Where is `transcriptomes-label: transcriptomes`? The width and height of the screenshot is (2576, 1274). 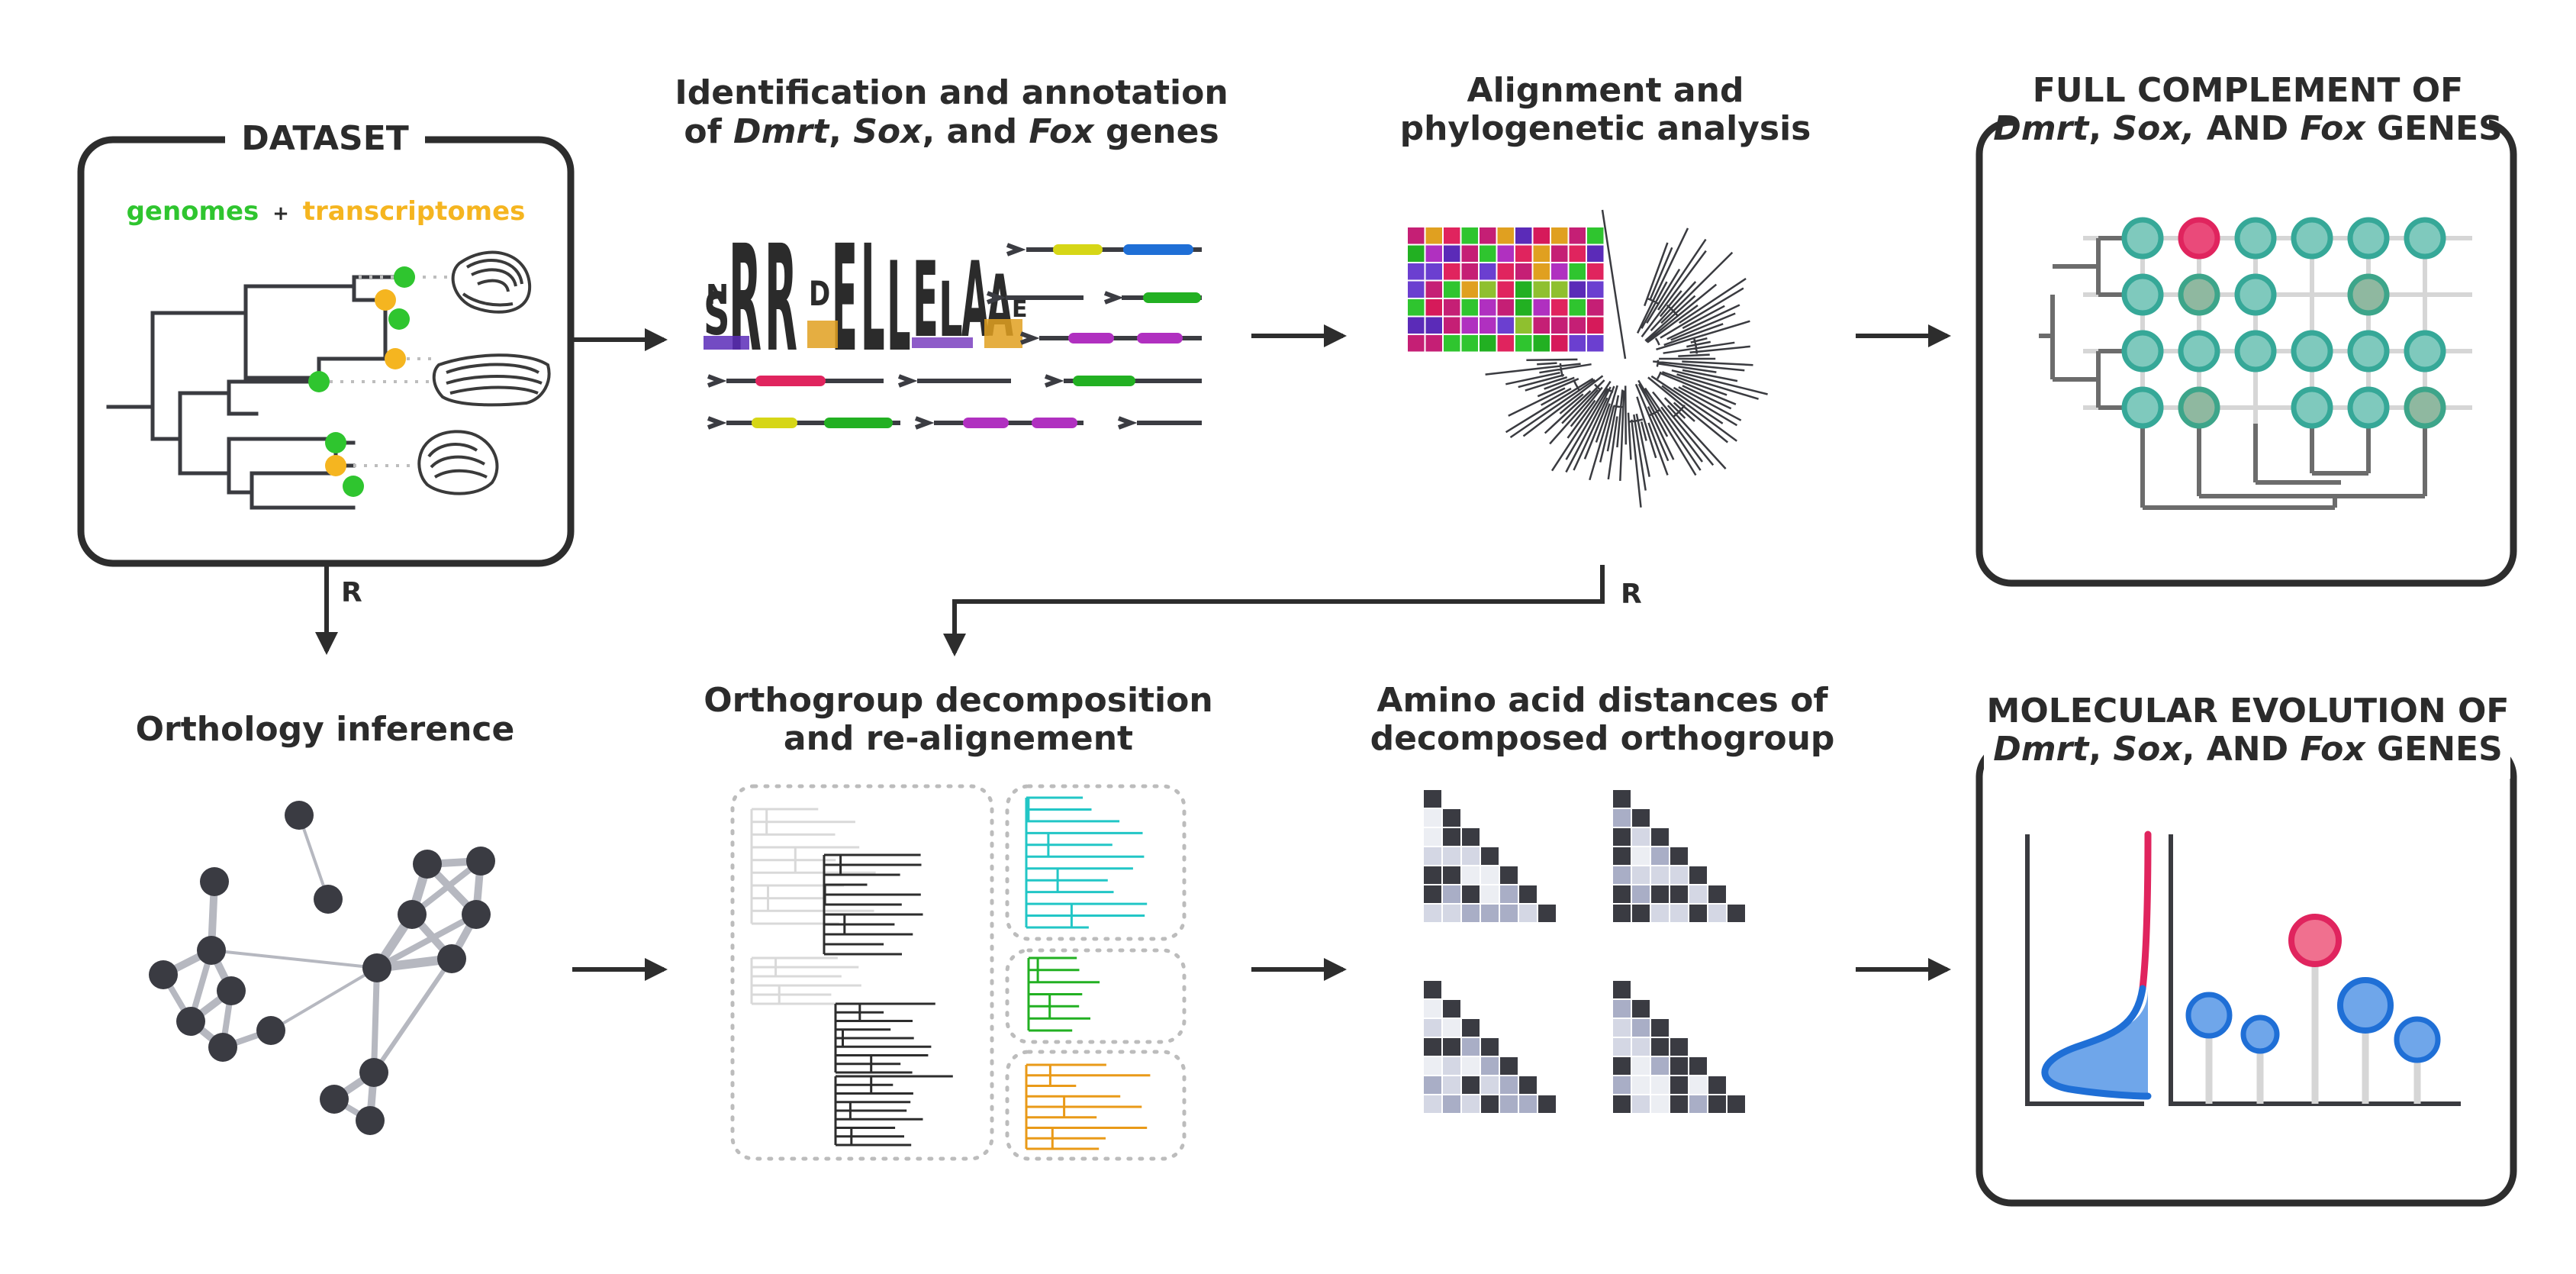 transcriptomes-label: transcriptomes is located at coordinates (414, 212).